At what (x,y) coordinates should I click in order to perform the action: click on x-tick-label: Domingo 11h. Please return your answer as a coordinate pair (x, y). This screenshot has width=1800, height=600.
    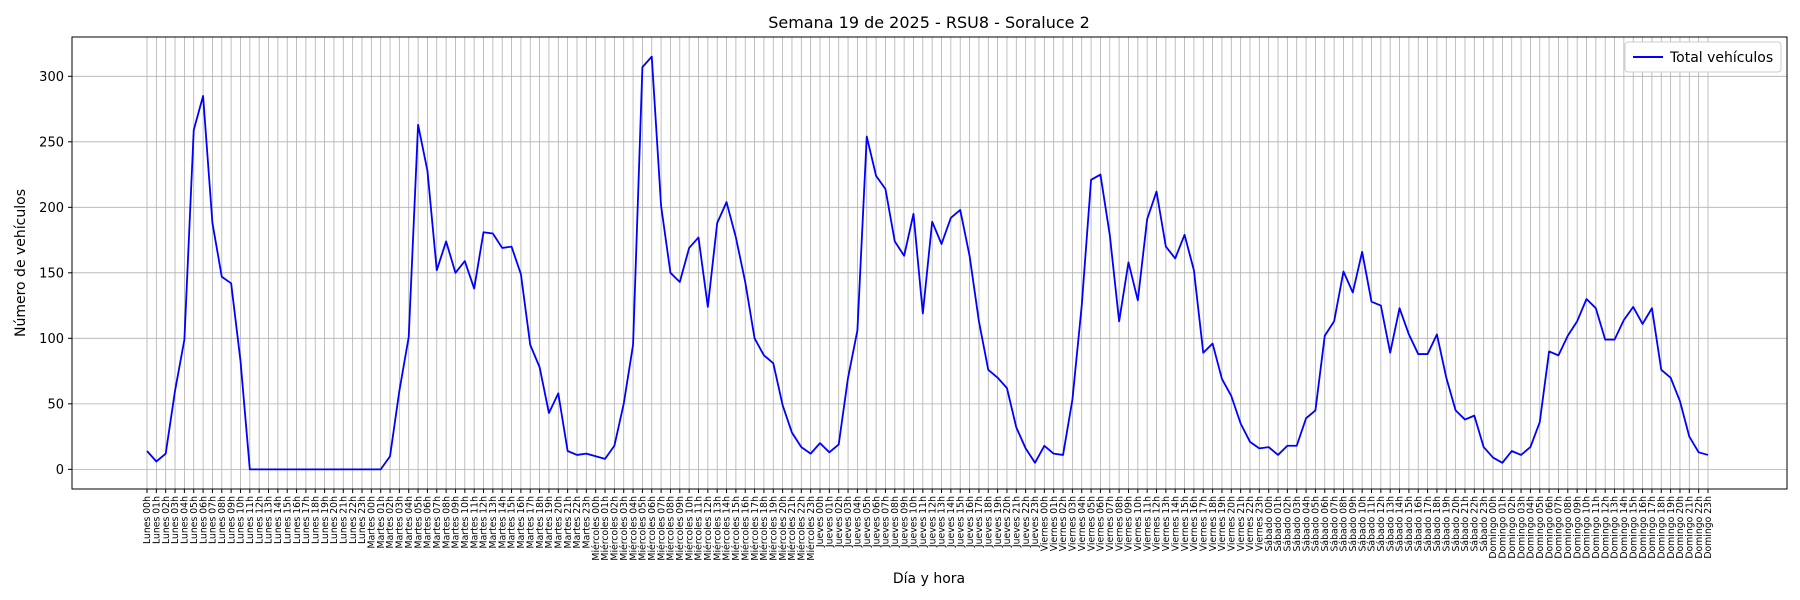
    Looking at the image, I should click on (1596, 527).